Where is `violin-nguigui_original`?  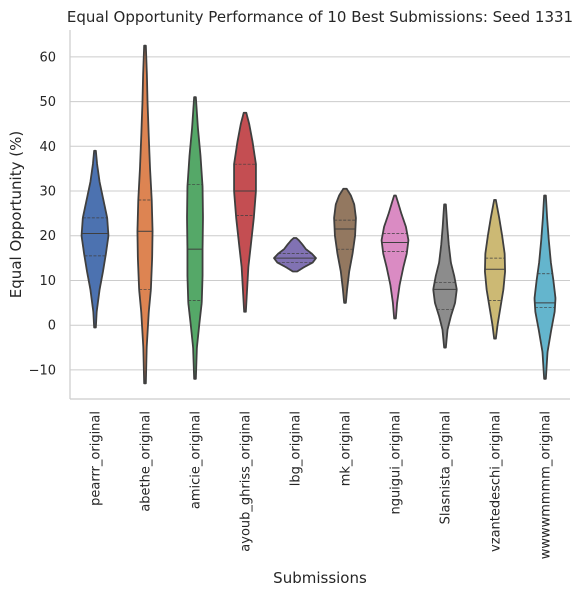 violin-nguigui_original is located at coordinates (395, 257).